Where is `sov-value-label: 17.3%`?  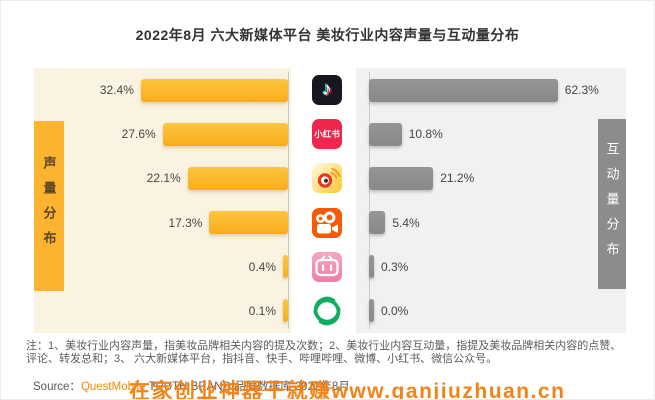
sov-value-label: 17.3% is located at coordinates (185, 222).